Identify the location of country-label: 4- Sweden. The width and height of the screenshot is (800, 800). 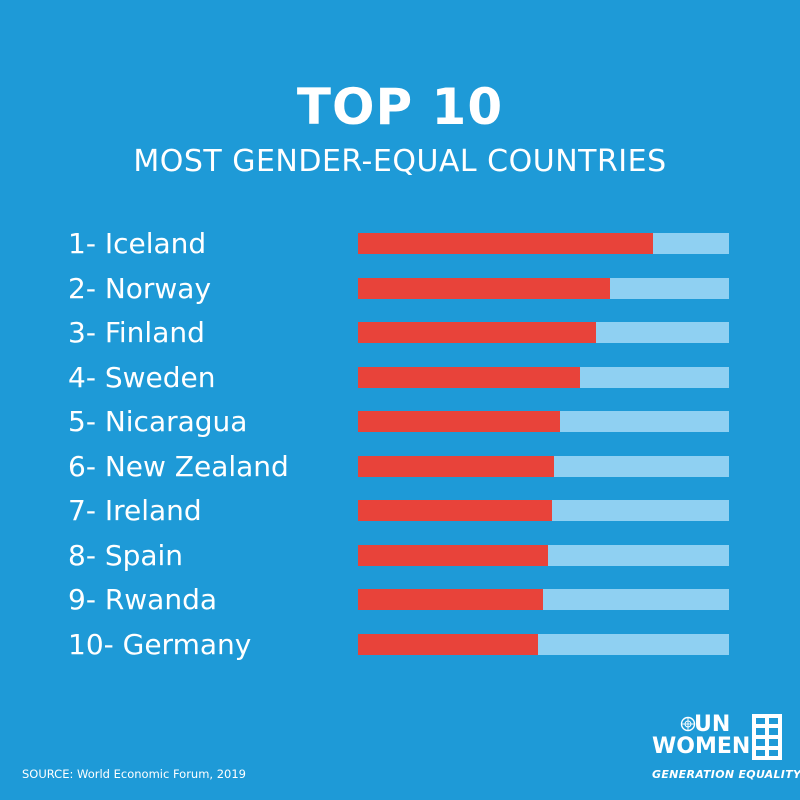
(142, 377).